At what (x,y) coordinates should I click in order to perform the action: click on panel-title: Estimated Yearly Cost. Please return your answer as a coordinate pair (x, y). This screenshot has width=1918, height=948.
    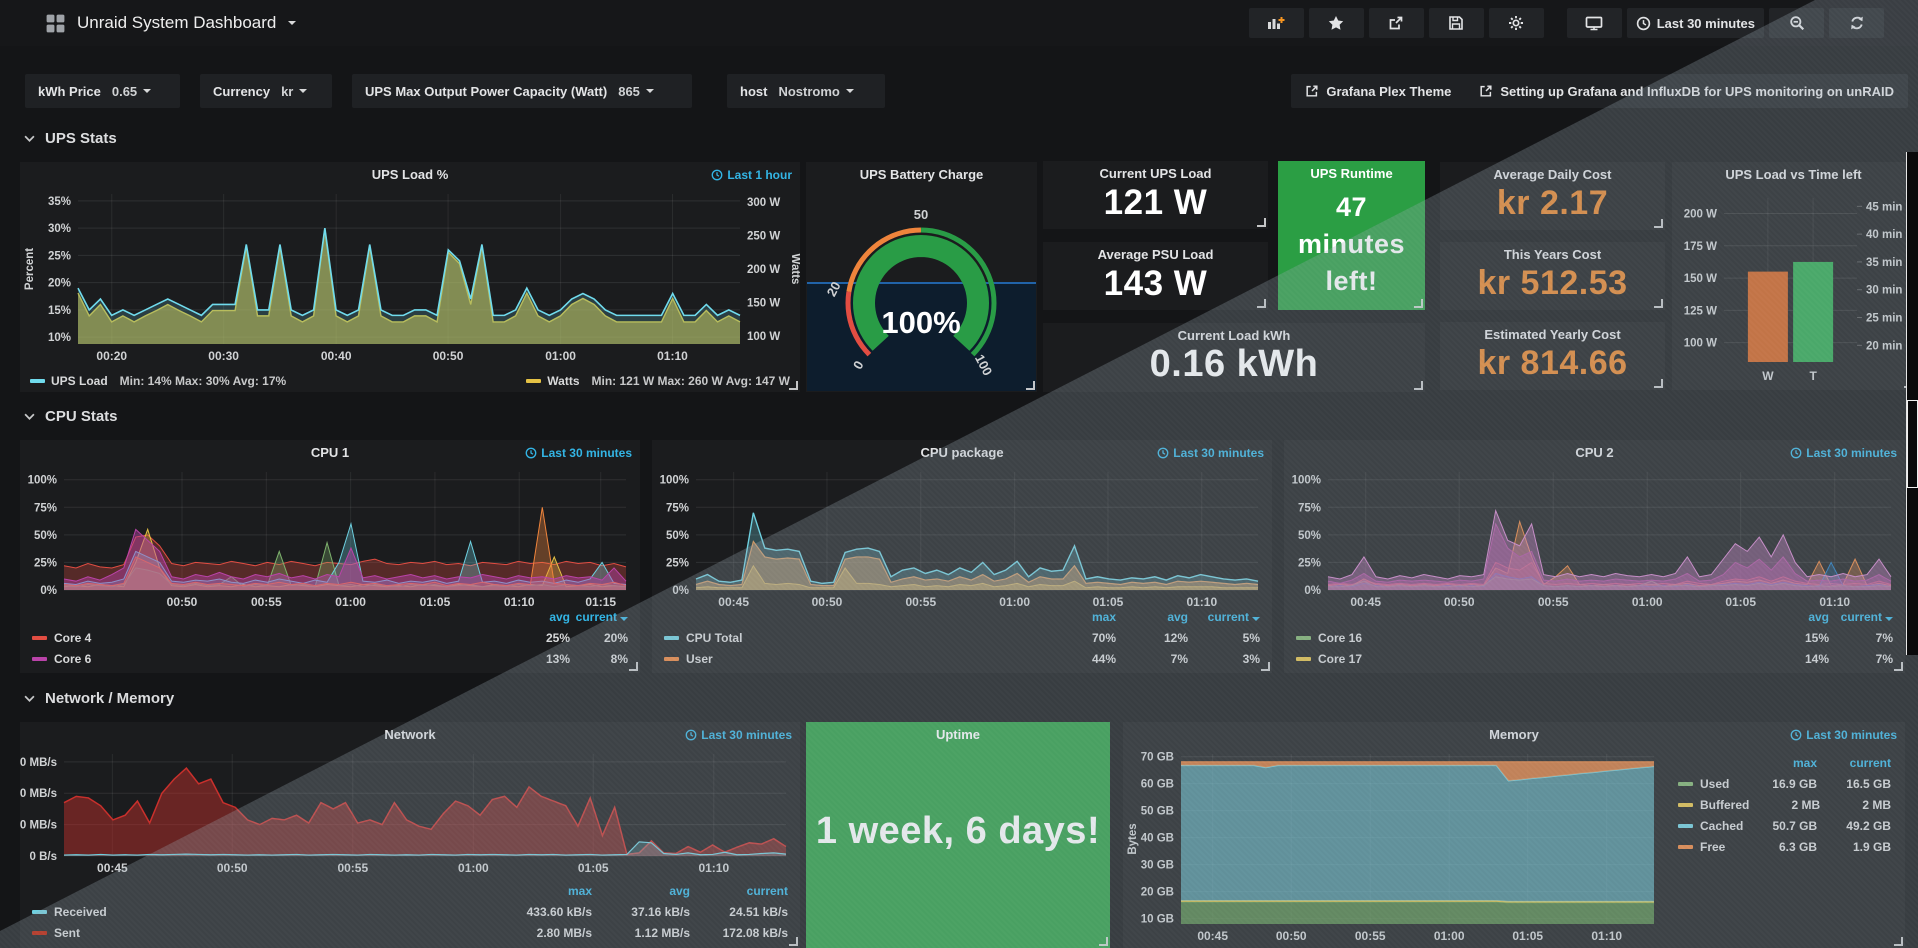
    Looking at the image, I should click on (1552, 334).